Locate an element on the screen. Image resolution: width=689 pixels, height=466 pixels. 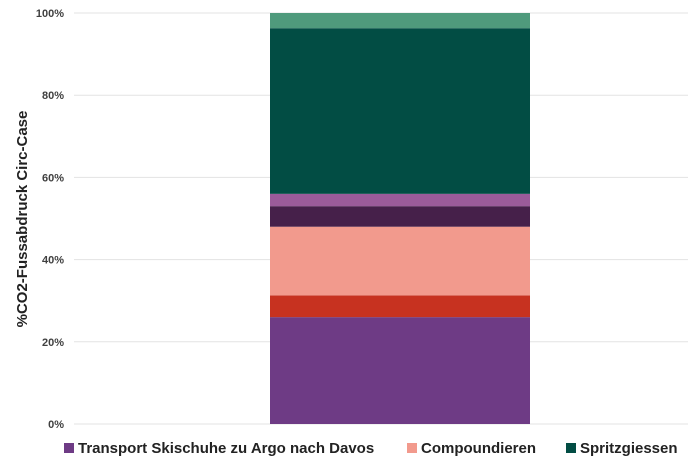
legend-label: Spritzgiessen is located at coordinates (629, 448).